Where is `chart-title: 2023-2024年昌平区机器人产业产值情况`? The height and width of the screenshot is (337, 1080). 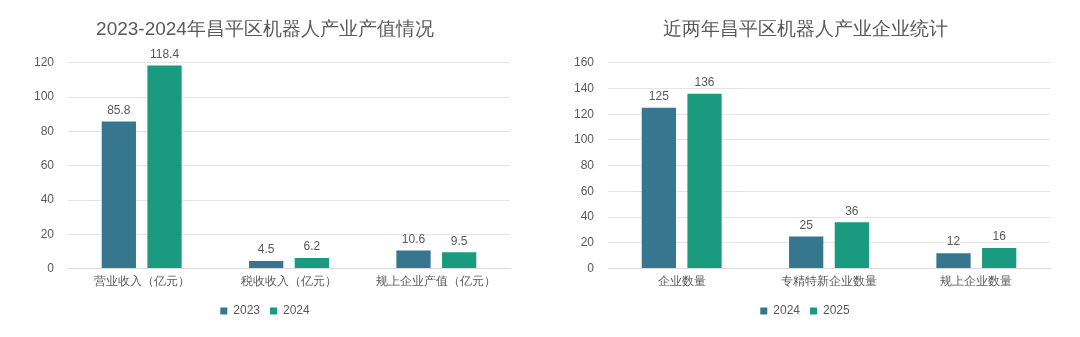 chart-title: 2023-2024年昌平区机器人产业产值情况 is located at coordinates (265, 28).